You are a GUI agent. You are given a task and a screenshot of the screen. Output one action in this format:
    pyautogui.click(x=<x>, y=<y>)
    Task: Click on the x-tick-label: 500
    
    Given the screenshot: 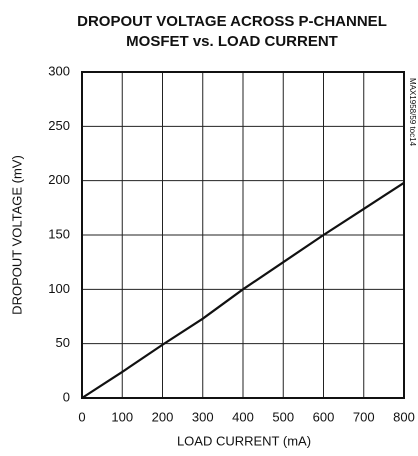 What is the action you would take?
    pyautogui.click(x=283, y=416)
    